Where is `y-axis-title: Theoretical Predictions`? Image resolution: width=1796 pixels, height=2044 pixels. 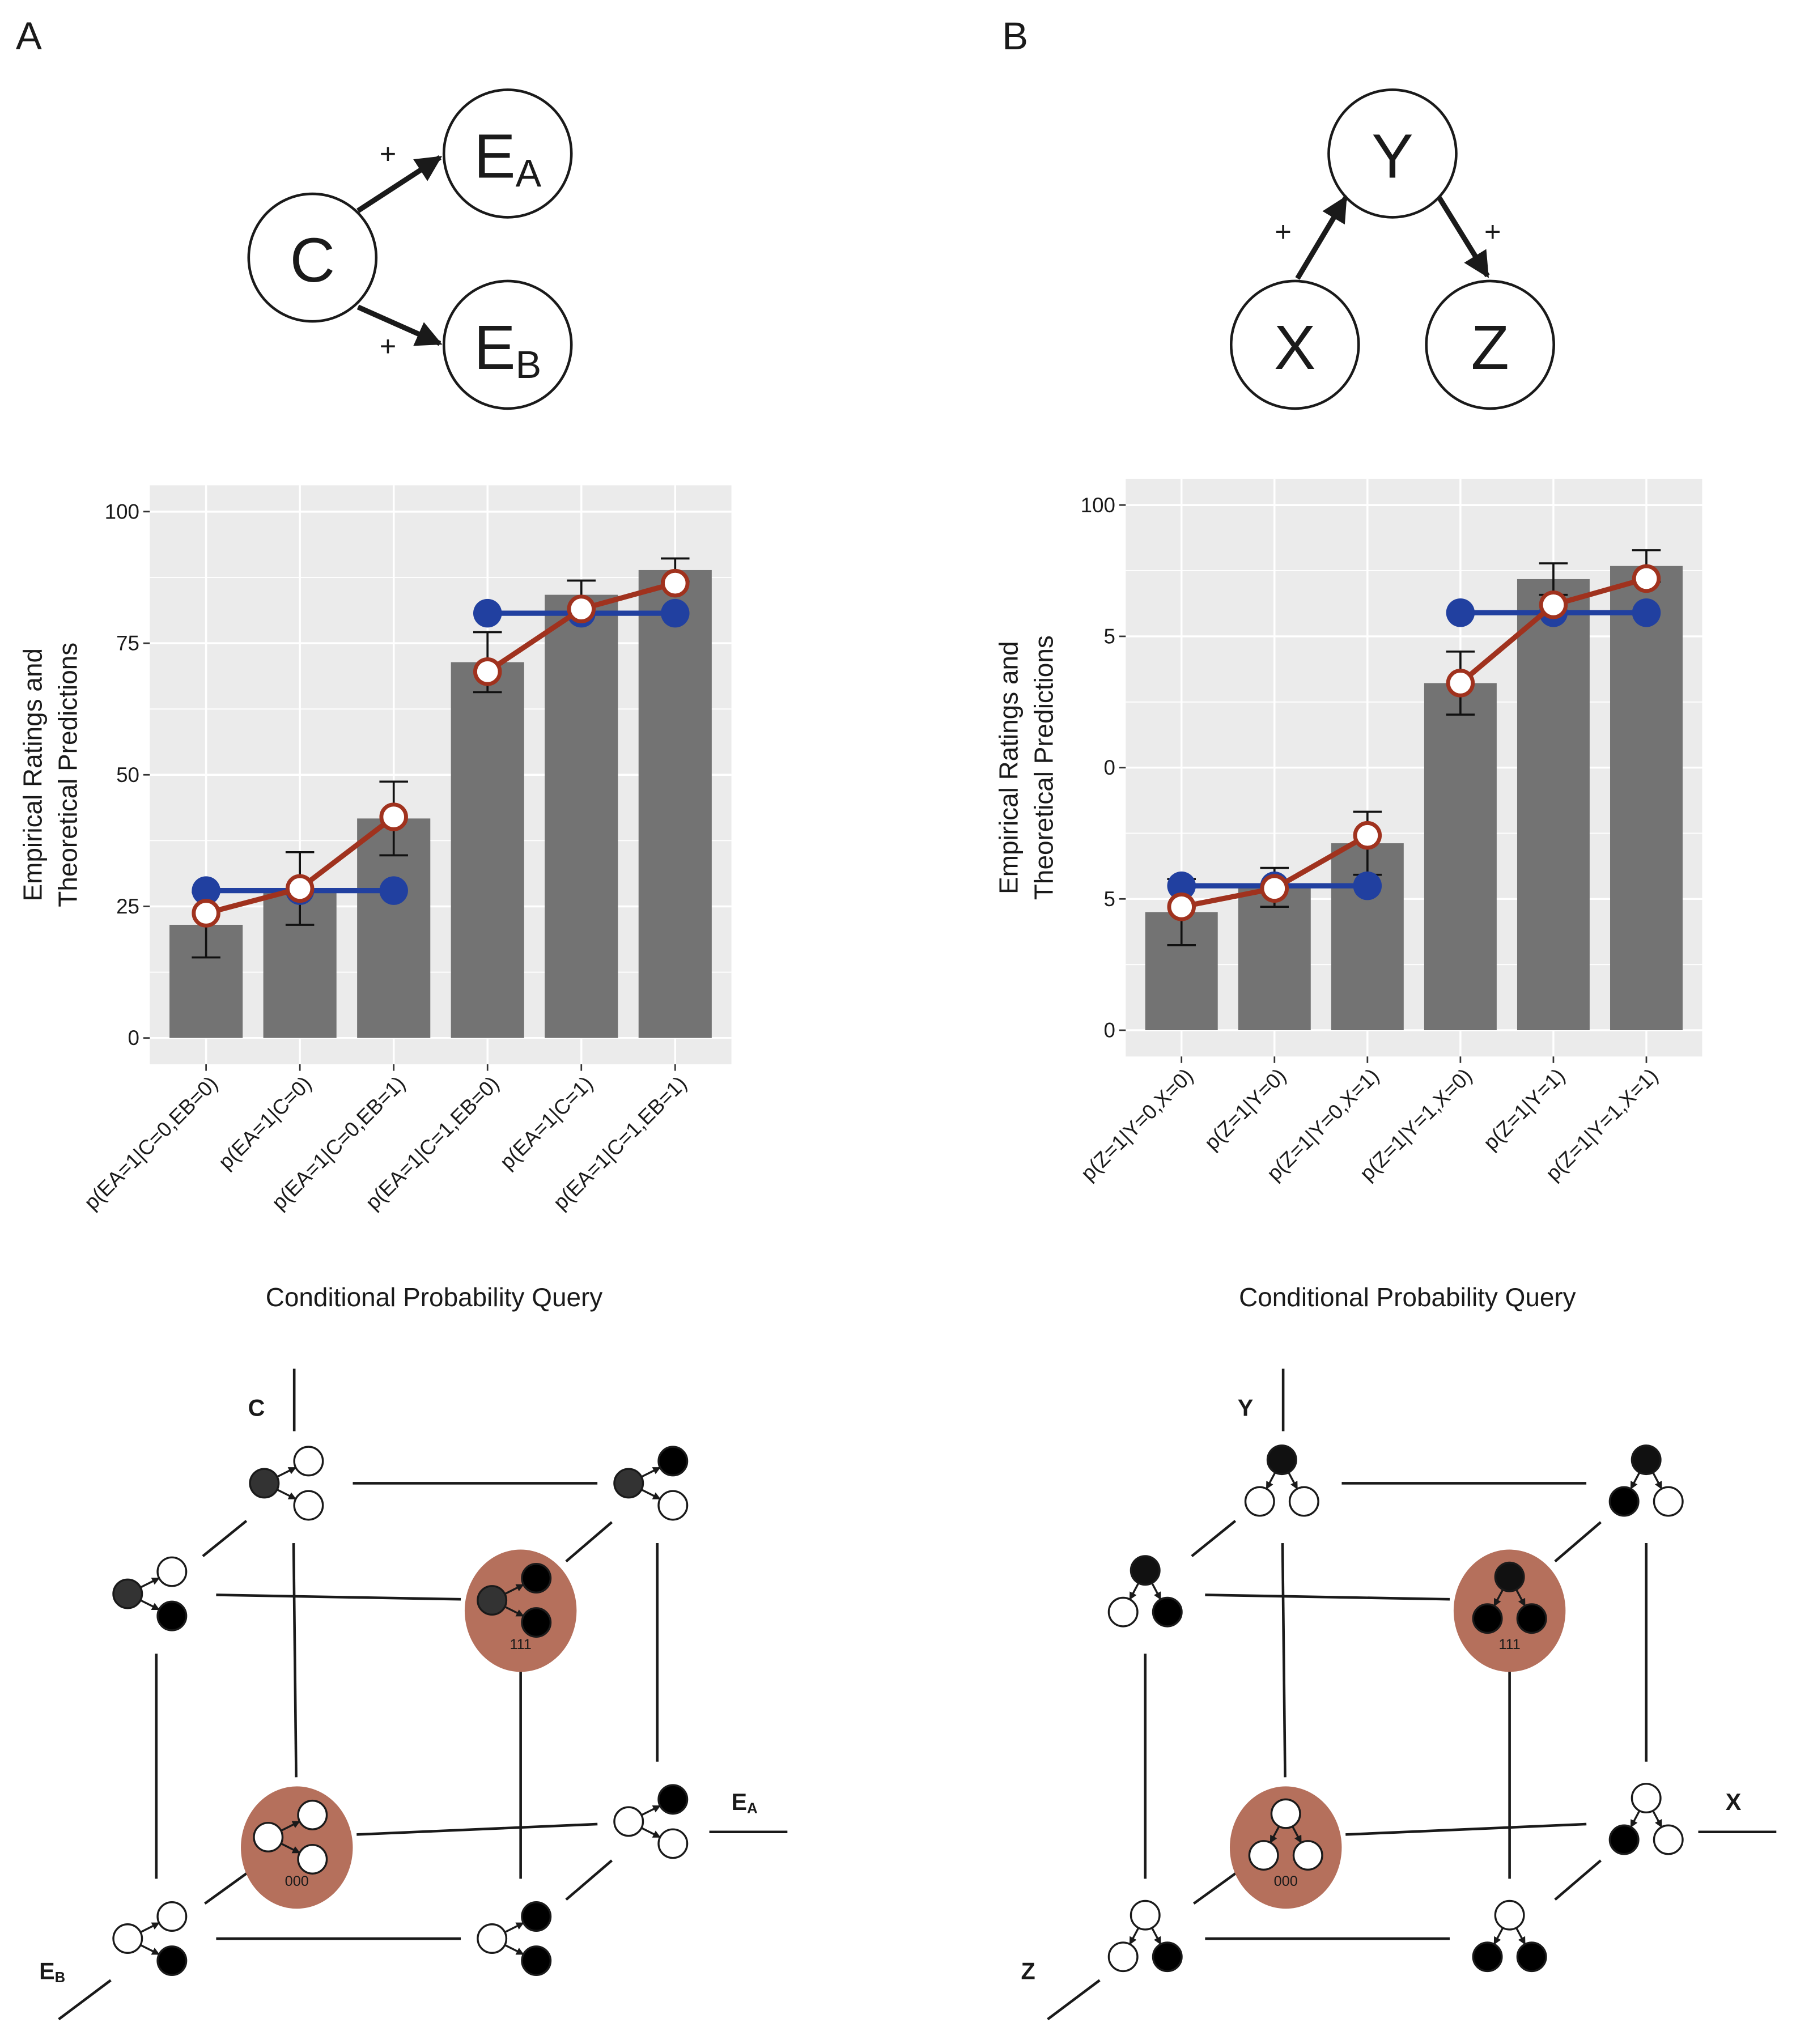 y-axis-title: Theoretical Predictions is located at coordinates (1044, 767).